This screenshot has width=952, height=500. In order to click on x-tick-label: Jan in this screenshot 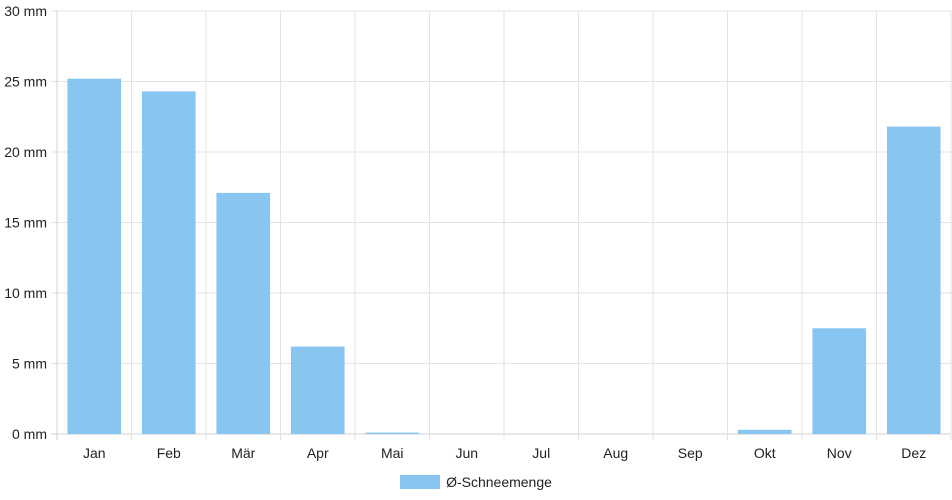, I will do `click(94, 453)`.